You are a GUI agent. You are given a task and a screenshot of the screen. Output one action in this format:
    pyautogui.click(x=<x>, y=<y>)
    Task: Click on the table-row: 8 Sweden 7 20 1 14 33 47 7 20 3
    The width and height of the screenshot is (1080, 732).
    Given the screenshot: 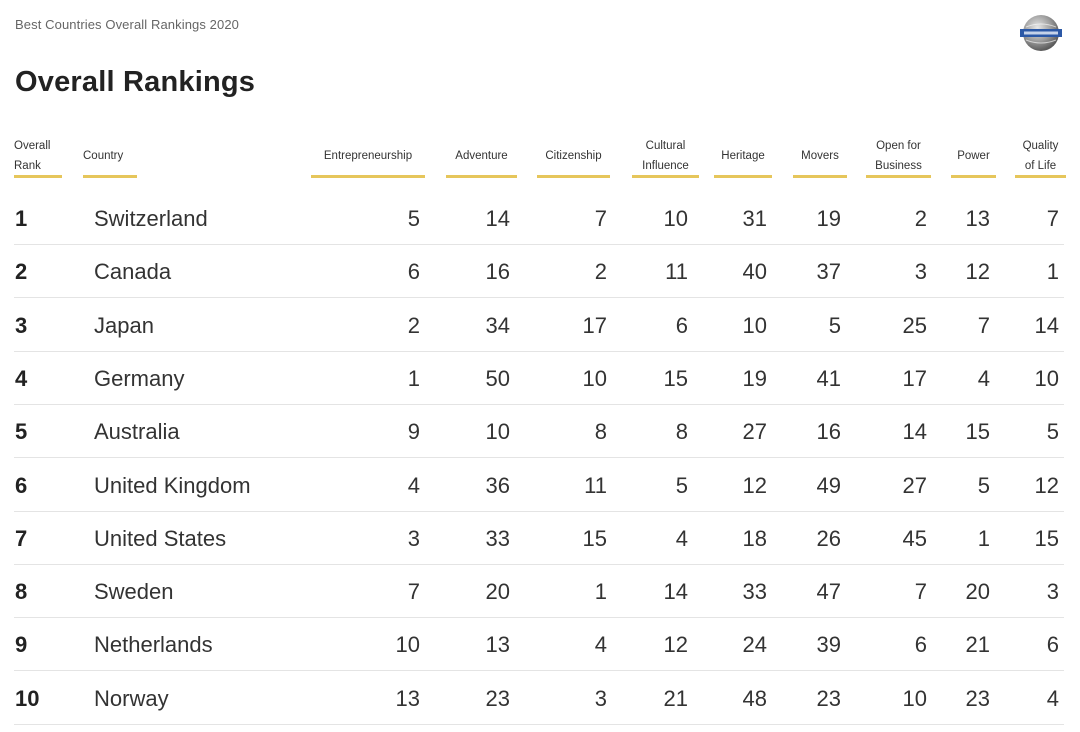 What is the action you would take?
    pyautogui.click(x=540, y=592)
    